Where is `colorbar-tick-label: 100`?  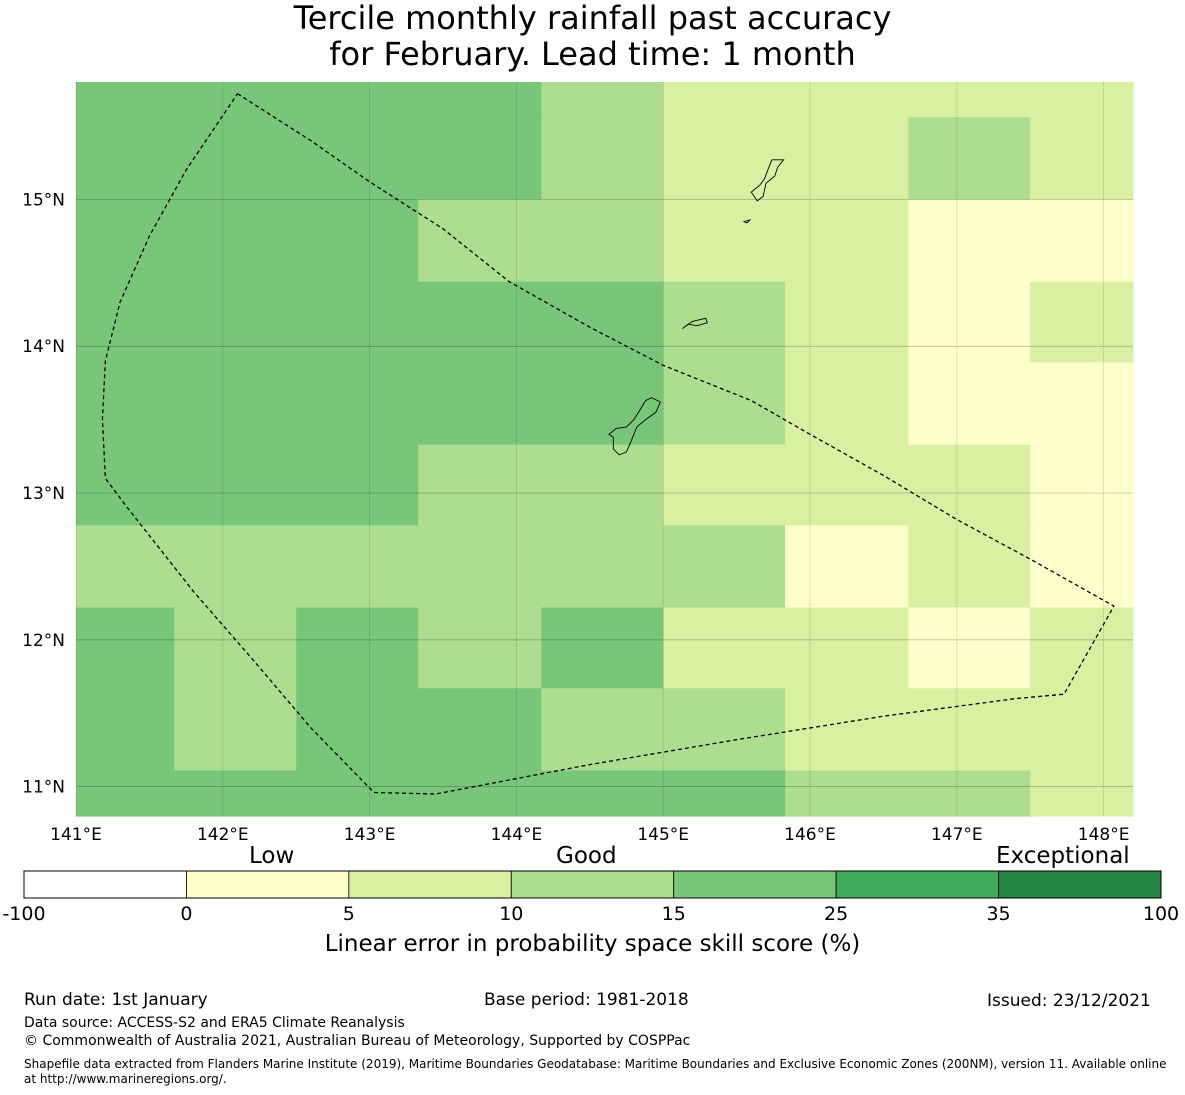 colorbar-tick-label: 100 is located at coordinates (1161, 914).